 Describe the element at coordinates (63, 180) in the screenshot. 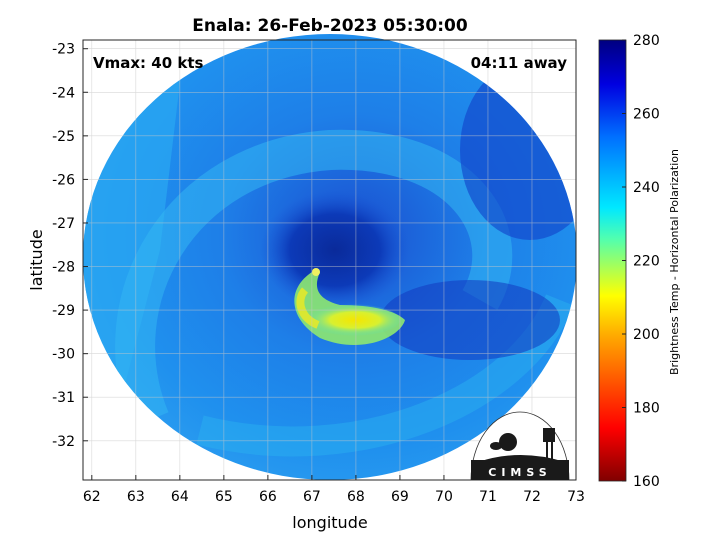

I see `y-tick-label: -26` at that location.